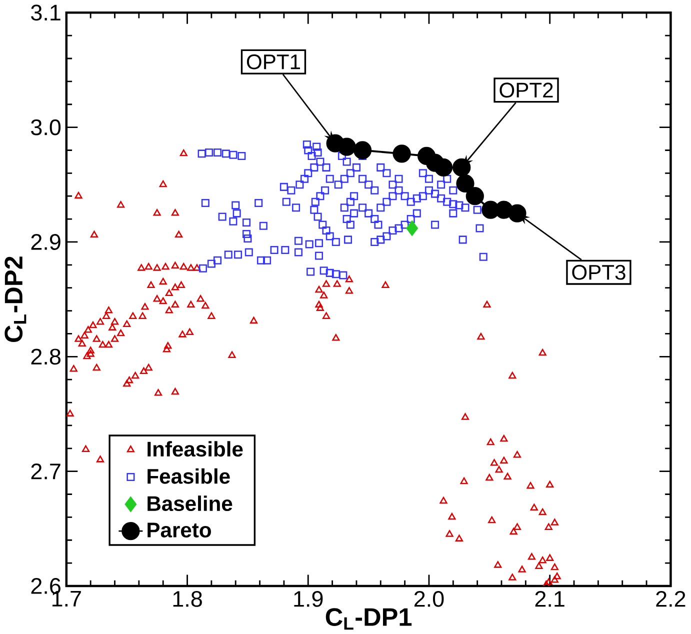 The image size is (691, 634). What do you see at coordinates (308, 598) in the screenshot?
I see `x-tick-label: 1.9` at bounding box center [308, 598].